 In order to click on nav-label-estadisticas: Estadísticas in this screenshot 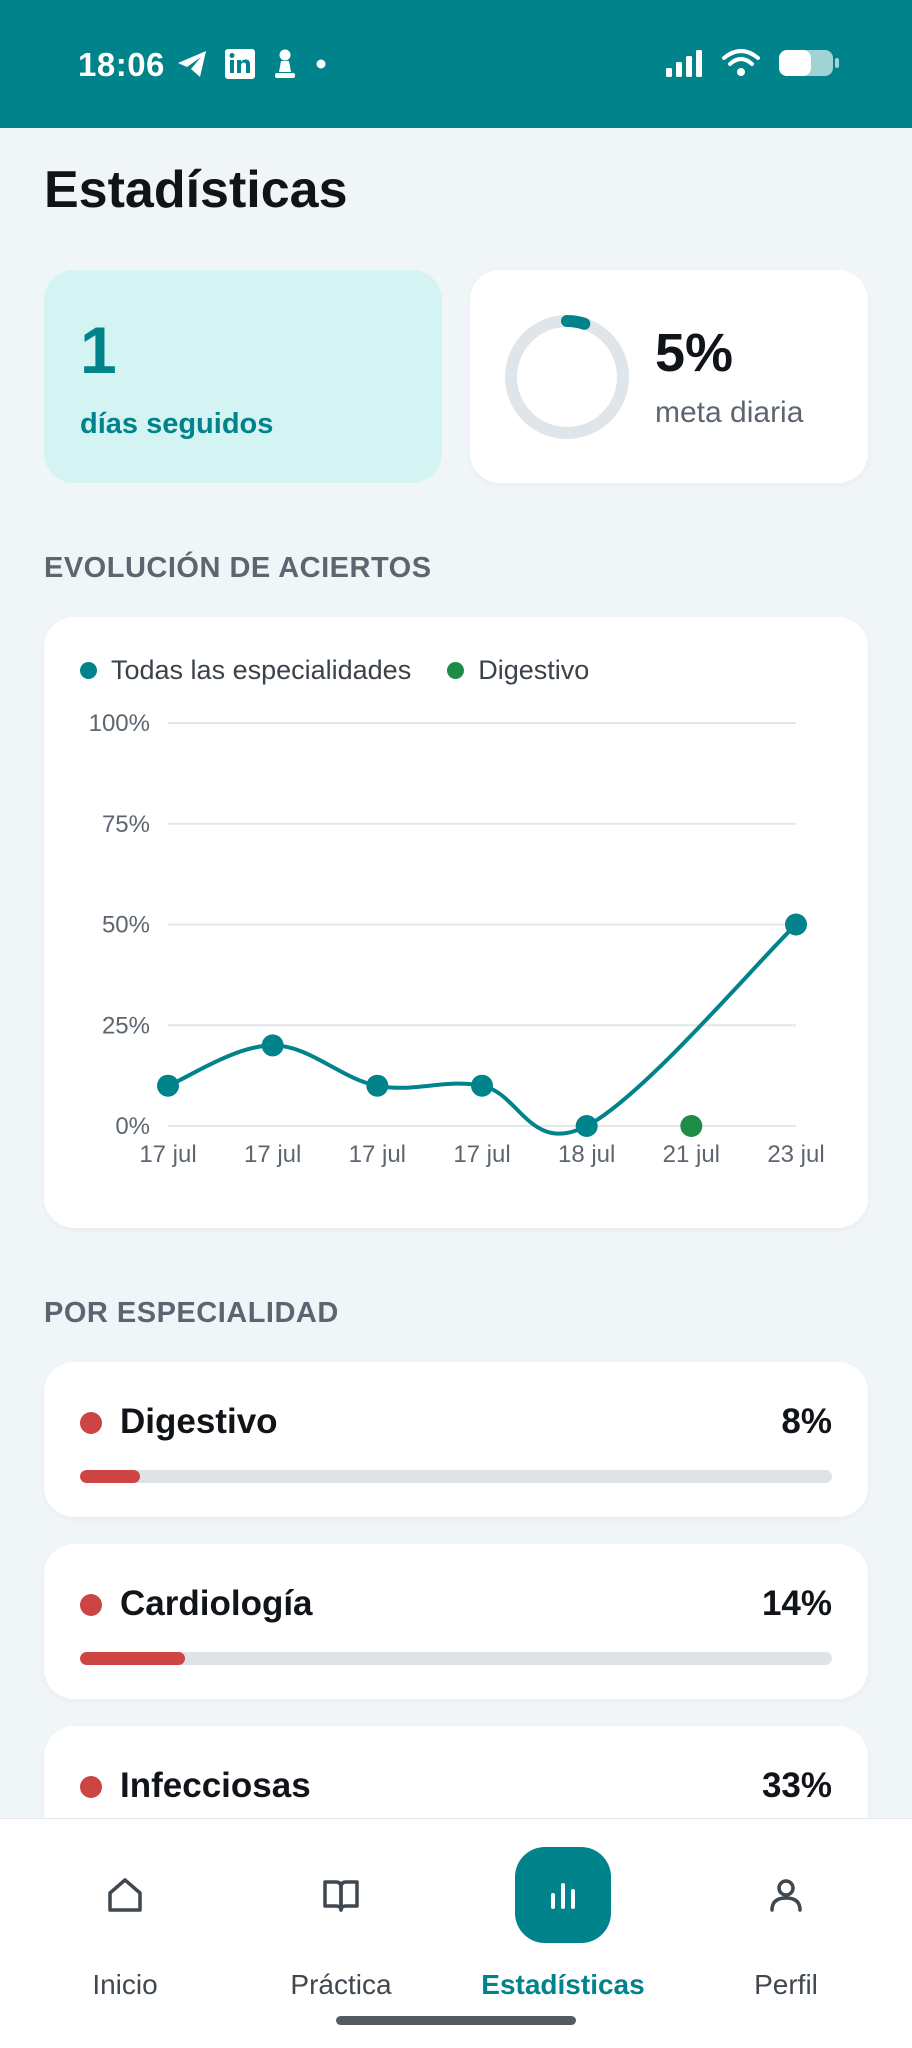, I will do `click(563, 1984)`.